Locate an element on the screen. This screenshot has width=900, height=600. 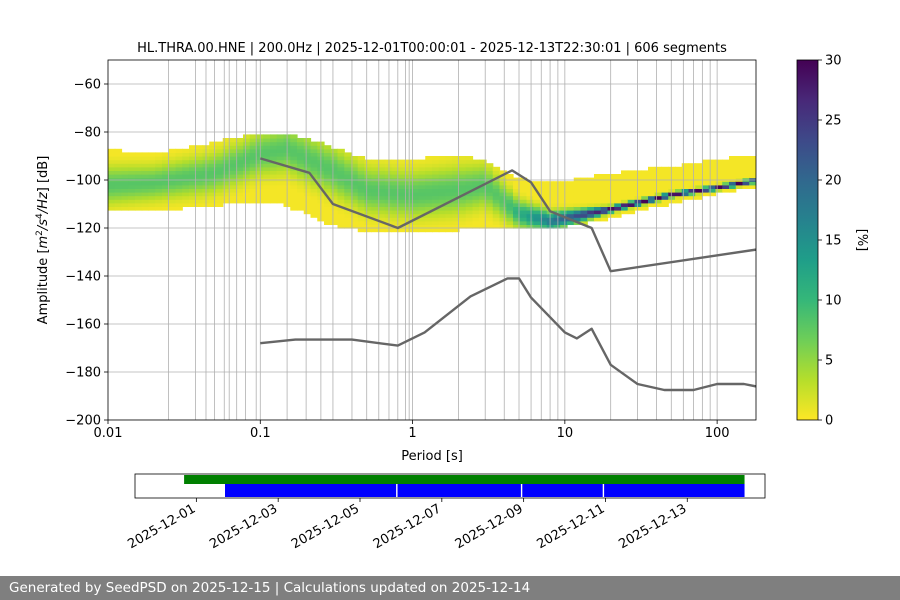
y-axis-unit-m: m is located at coordinates (43, 242).